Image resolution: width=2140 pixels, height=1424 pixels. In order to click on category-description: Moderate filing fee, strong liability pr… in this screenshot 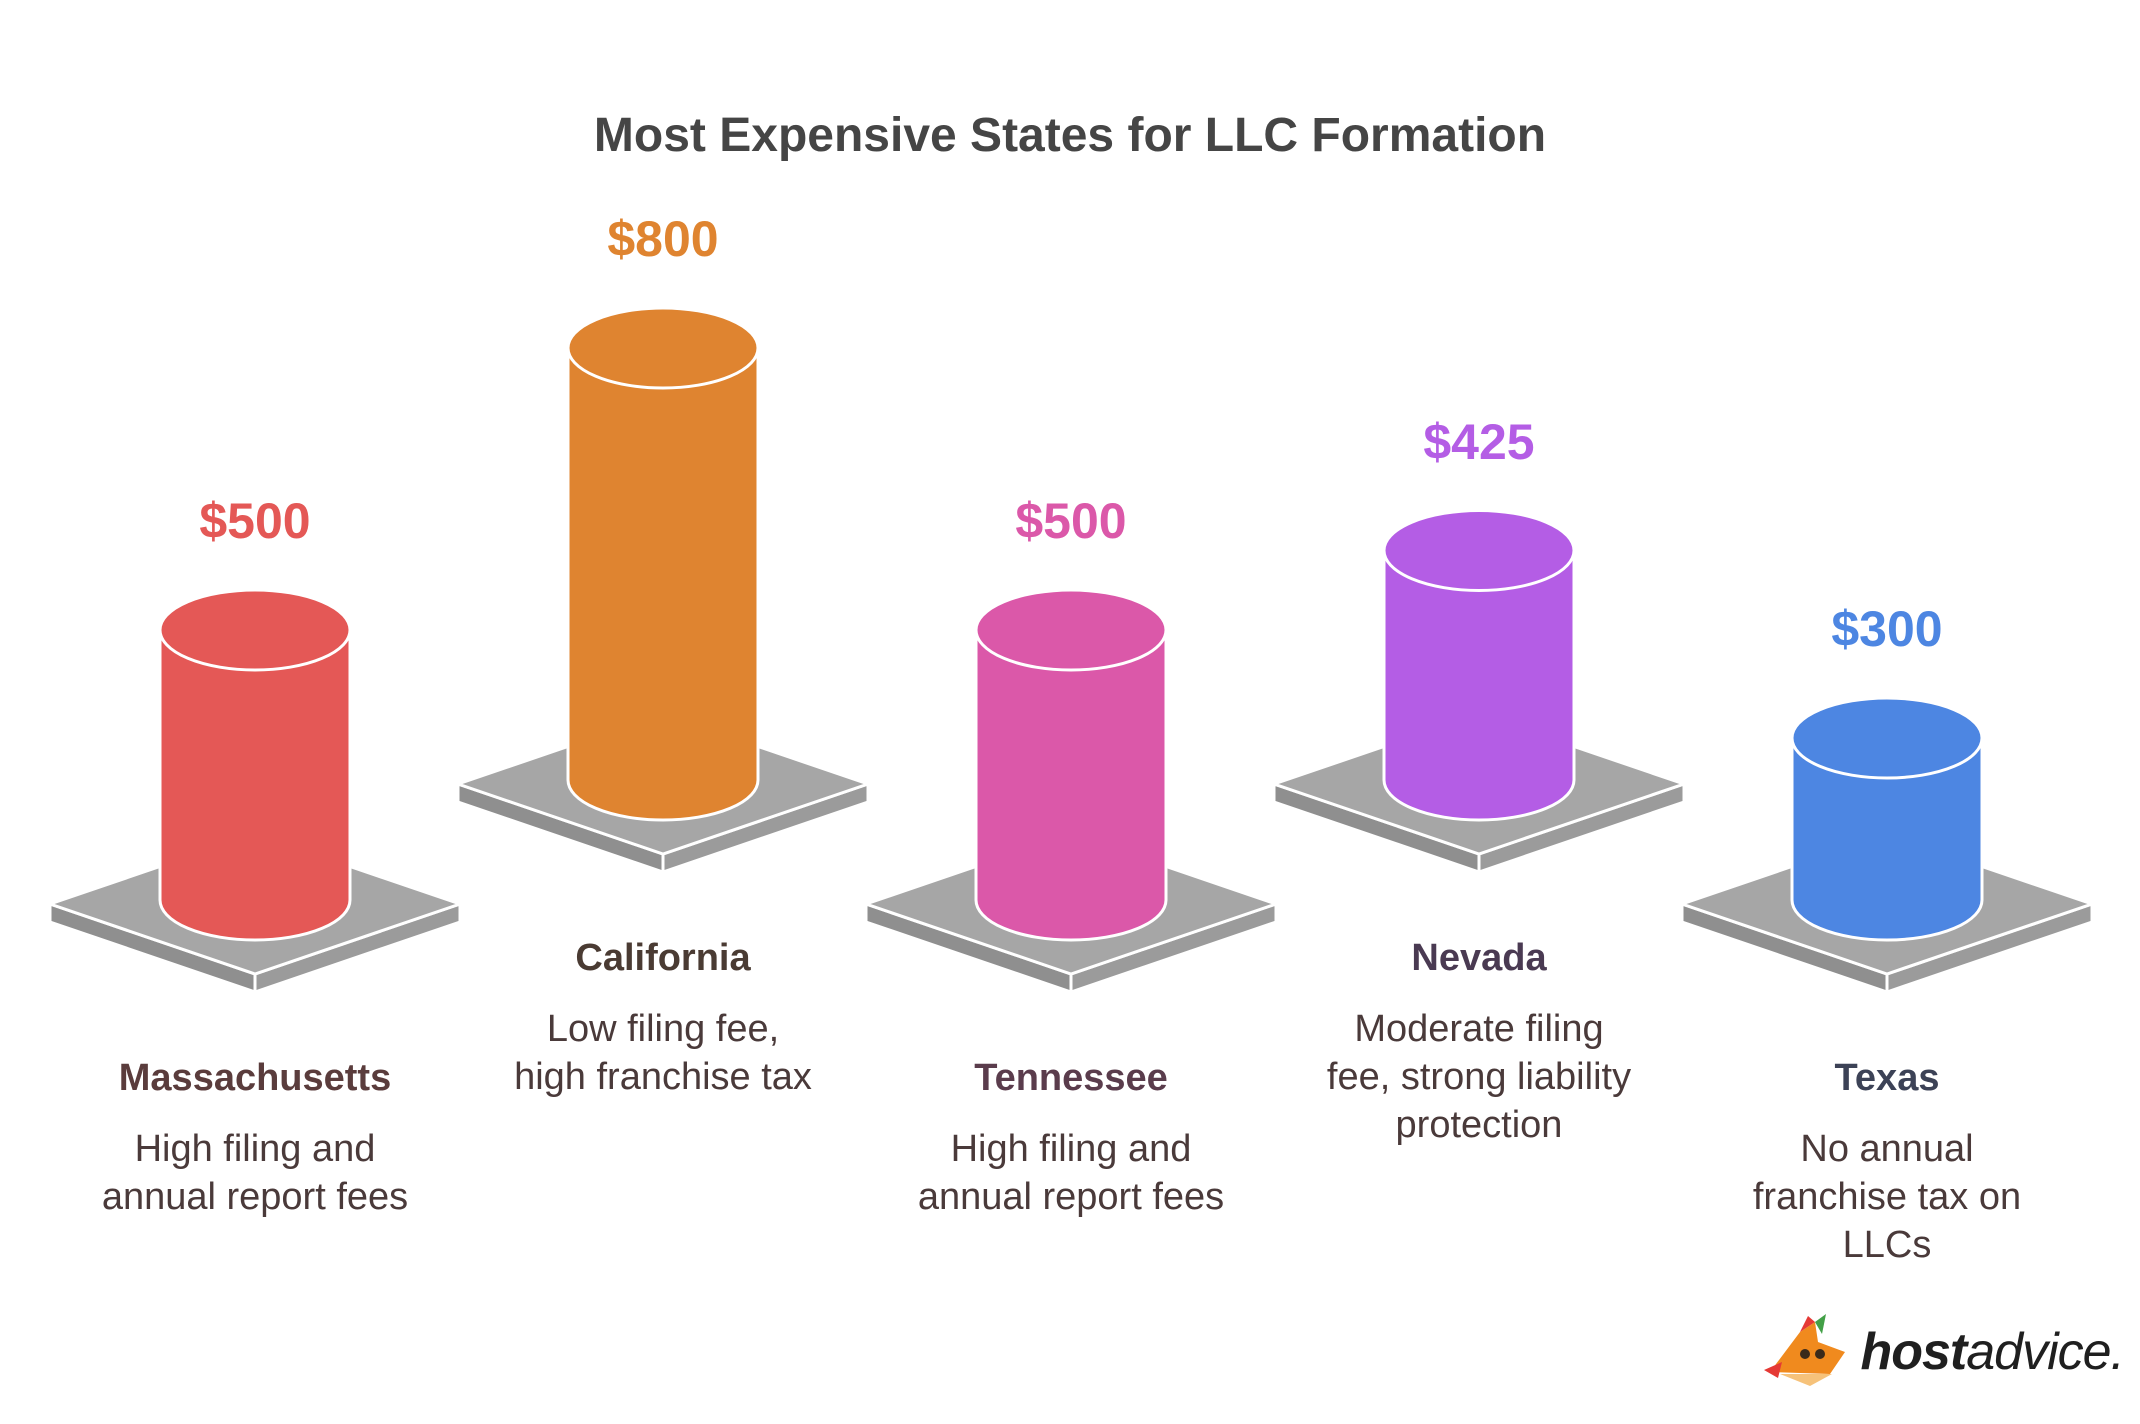, I will do `click(1479, 1077)`.